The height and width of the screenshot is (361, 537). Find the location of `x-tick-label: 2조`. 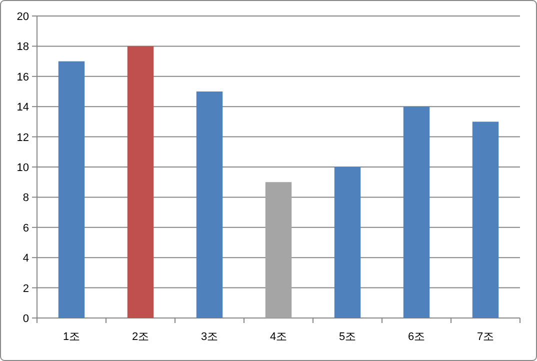

x-tick-label: 2조 is located at coordinates (141, 337).